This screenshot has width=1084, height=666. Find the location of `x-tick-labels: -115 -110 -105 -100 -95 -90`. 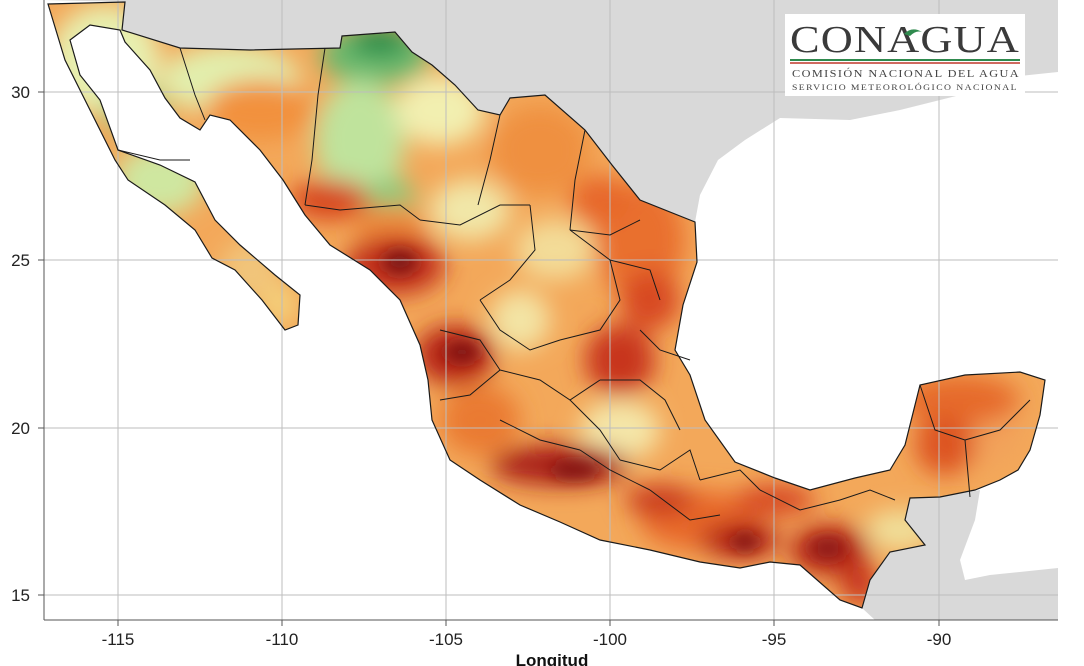

x-tick-labels: -115 -110 -105 -100 -95 -90 is located at coordinates (527, 639).